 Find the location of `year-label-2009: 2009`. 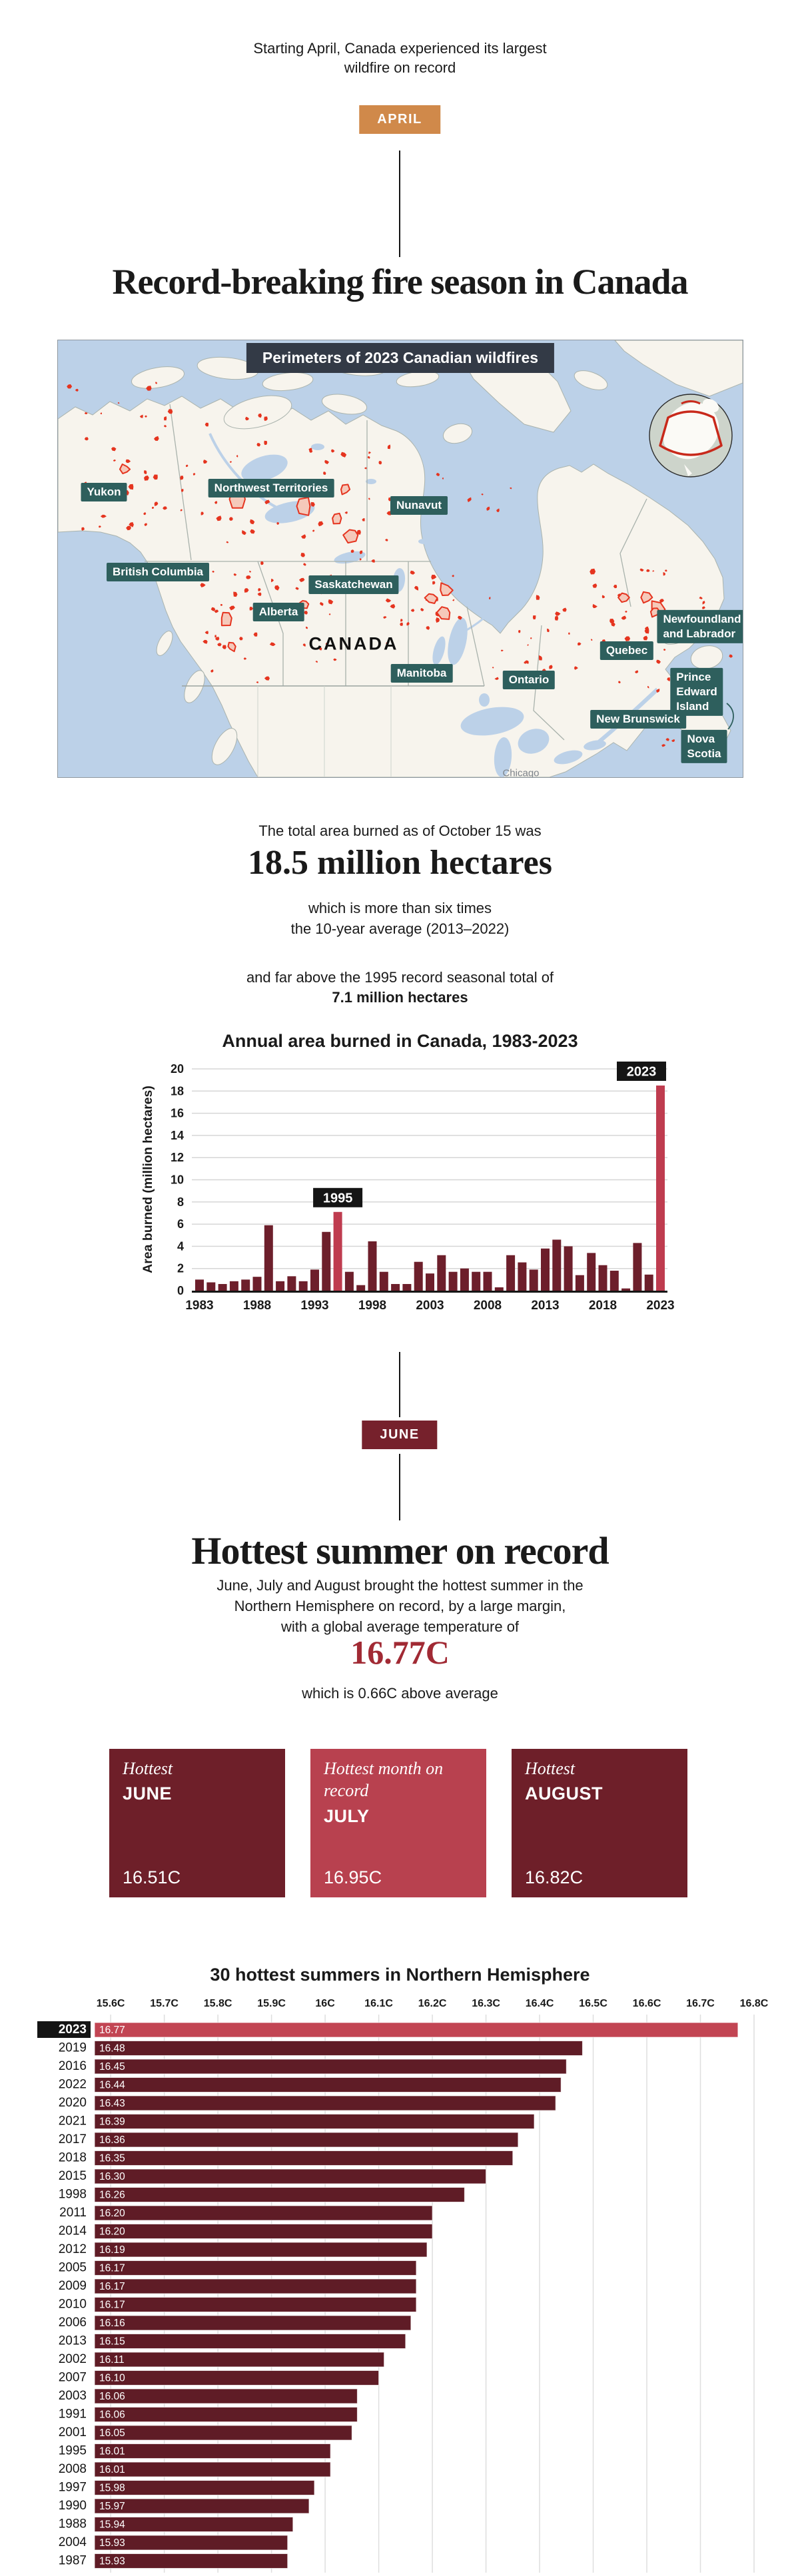

year-label-2009: 2009 is located at coordinates (73, 2286).